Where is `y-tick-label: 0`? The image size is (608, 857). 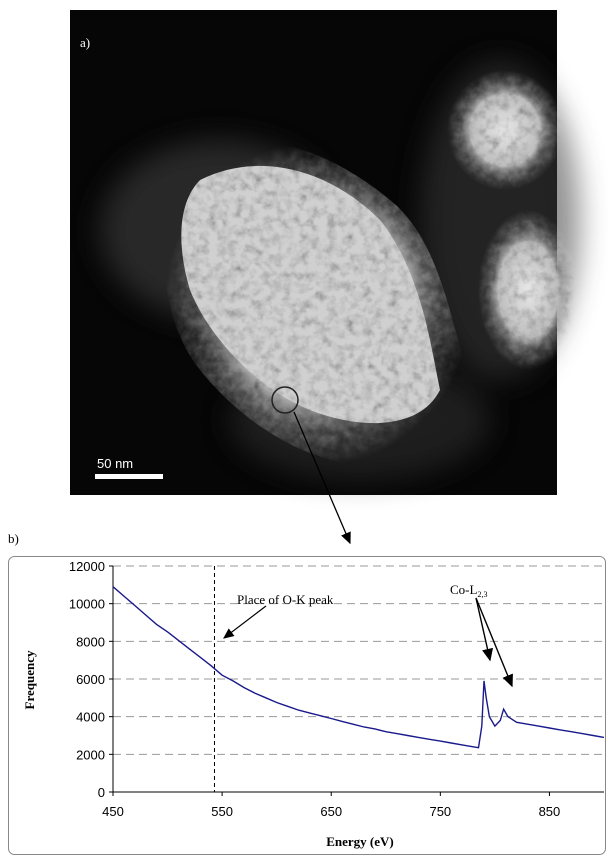 y-tick-label: 0 is located at coordinates (101, 792).